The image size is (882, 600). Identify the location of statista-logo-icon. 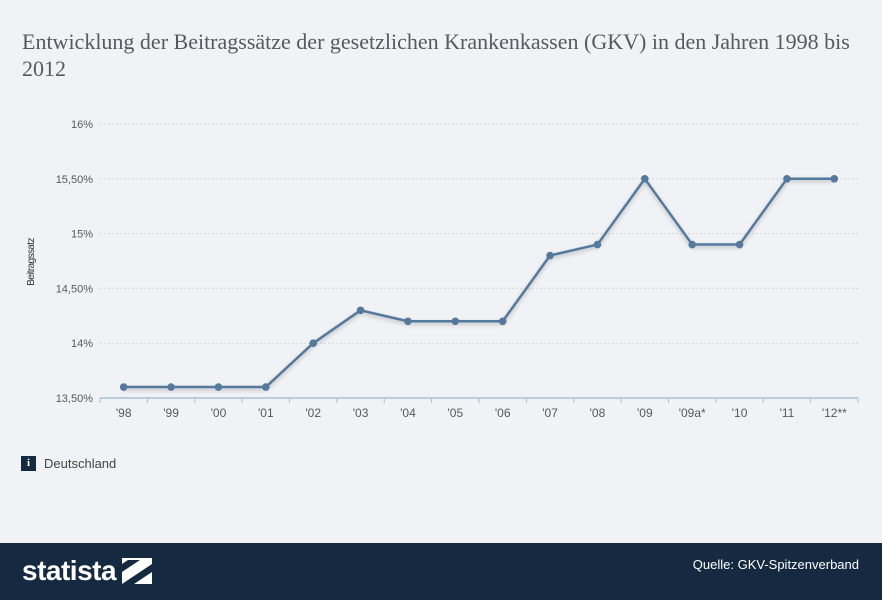
(137, 571).